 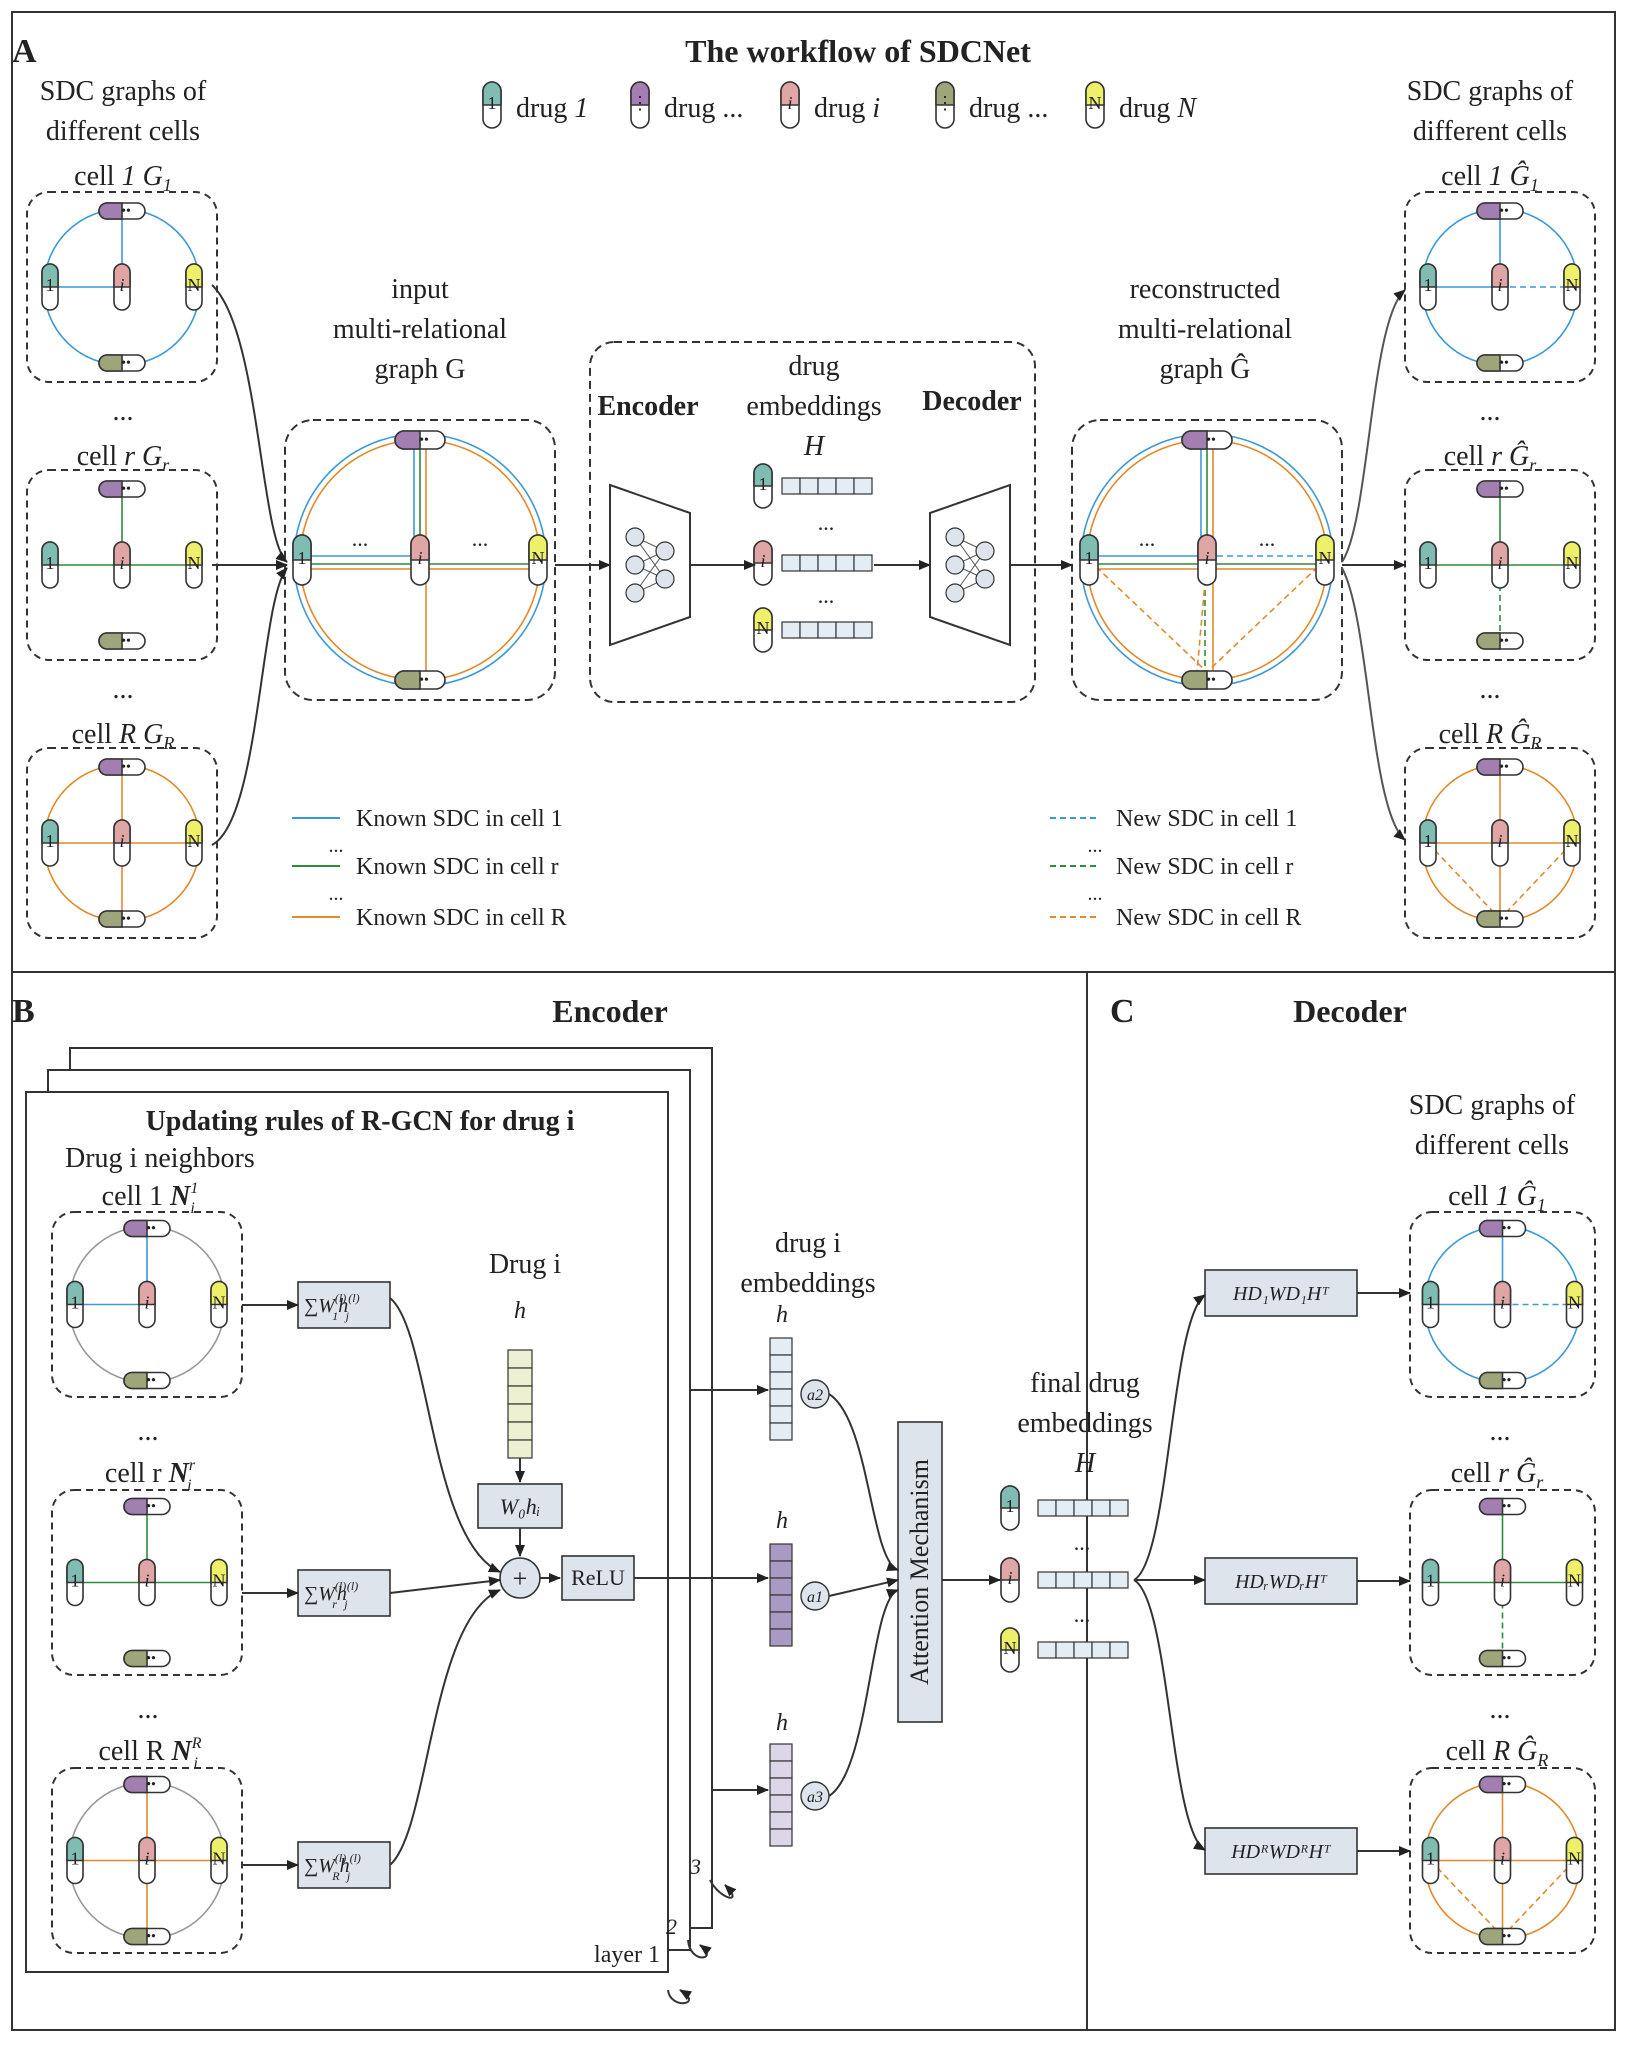 I want to click on left-cell1-pill-i: i, so click(x=122, y=287).